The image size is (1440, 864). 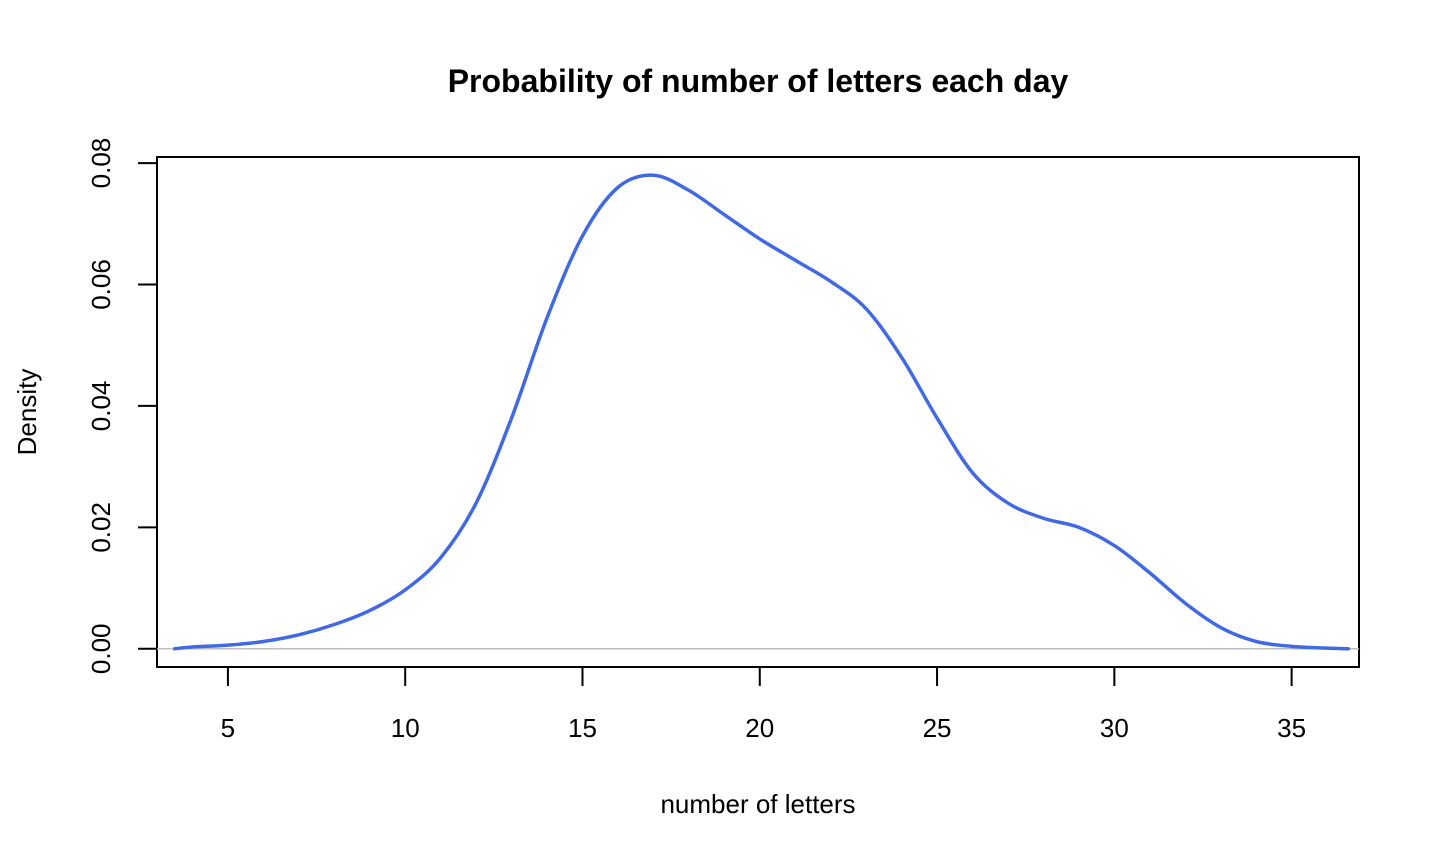 What do you see at coordinates (1291, 728) in the screenshot?
I see `x-tick-label: 35` at bounding box center [1291, 728].